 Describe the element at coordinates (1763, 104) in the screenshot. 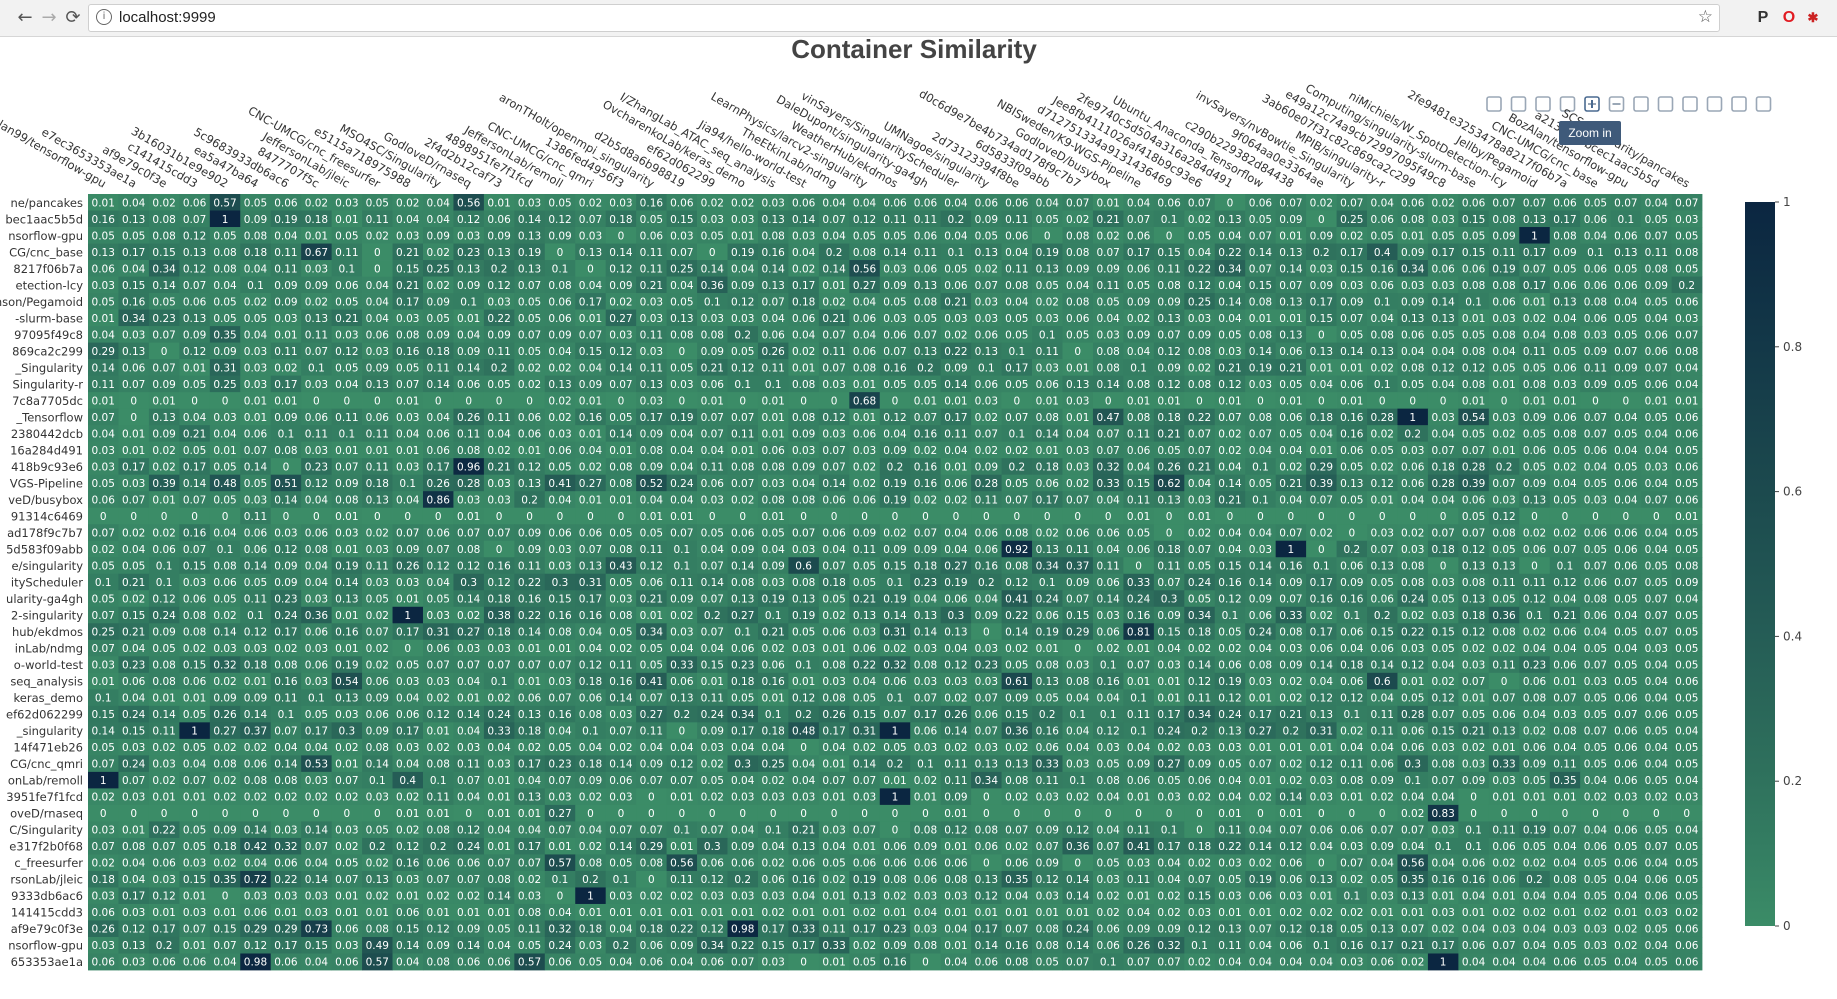

I see `plotly-logo-icon` at that location.